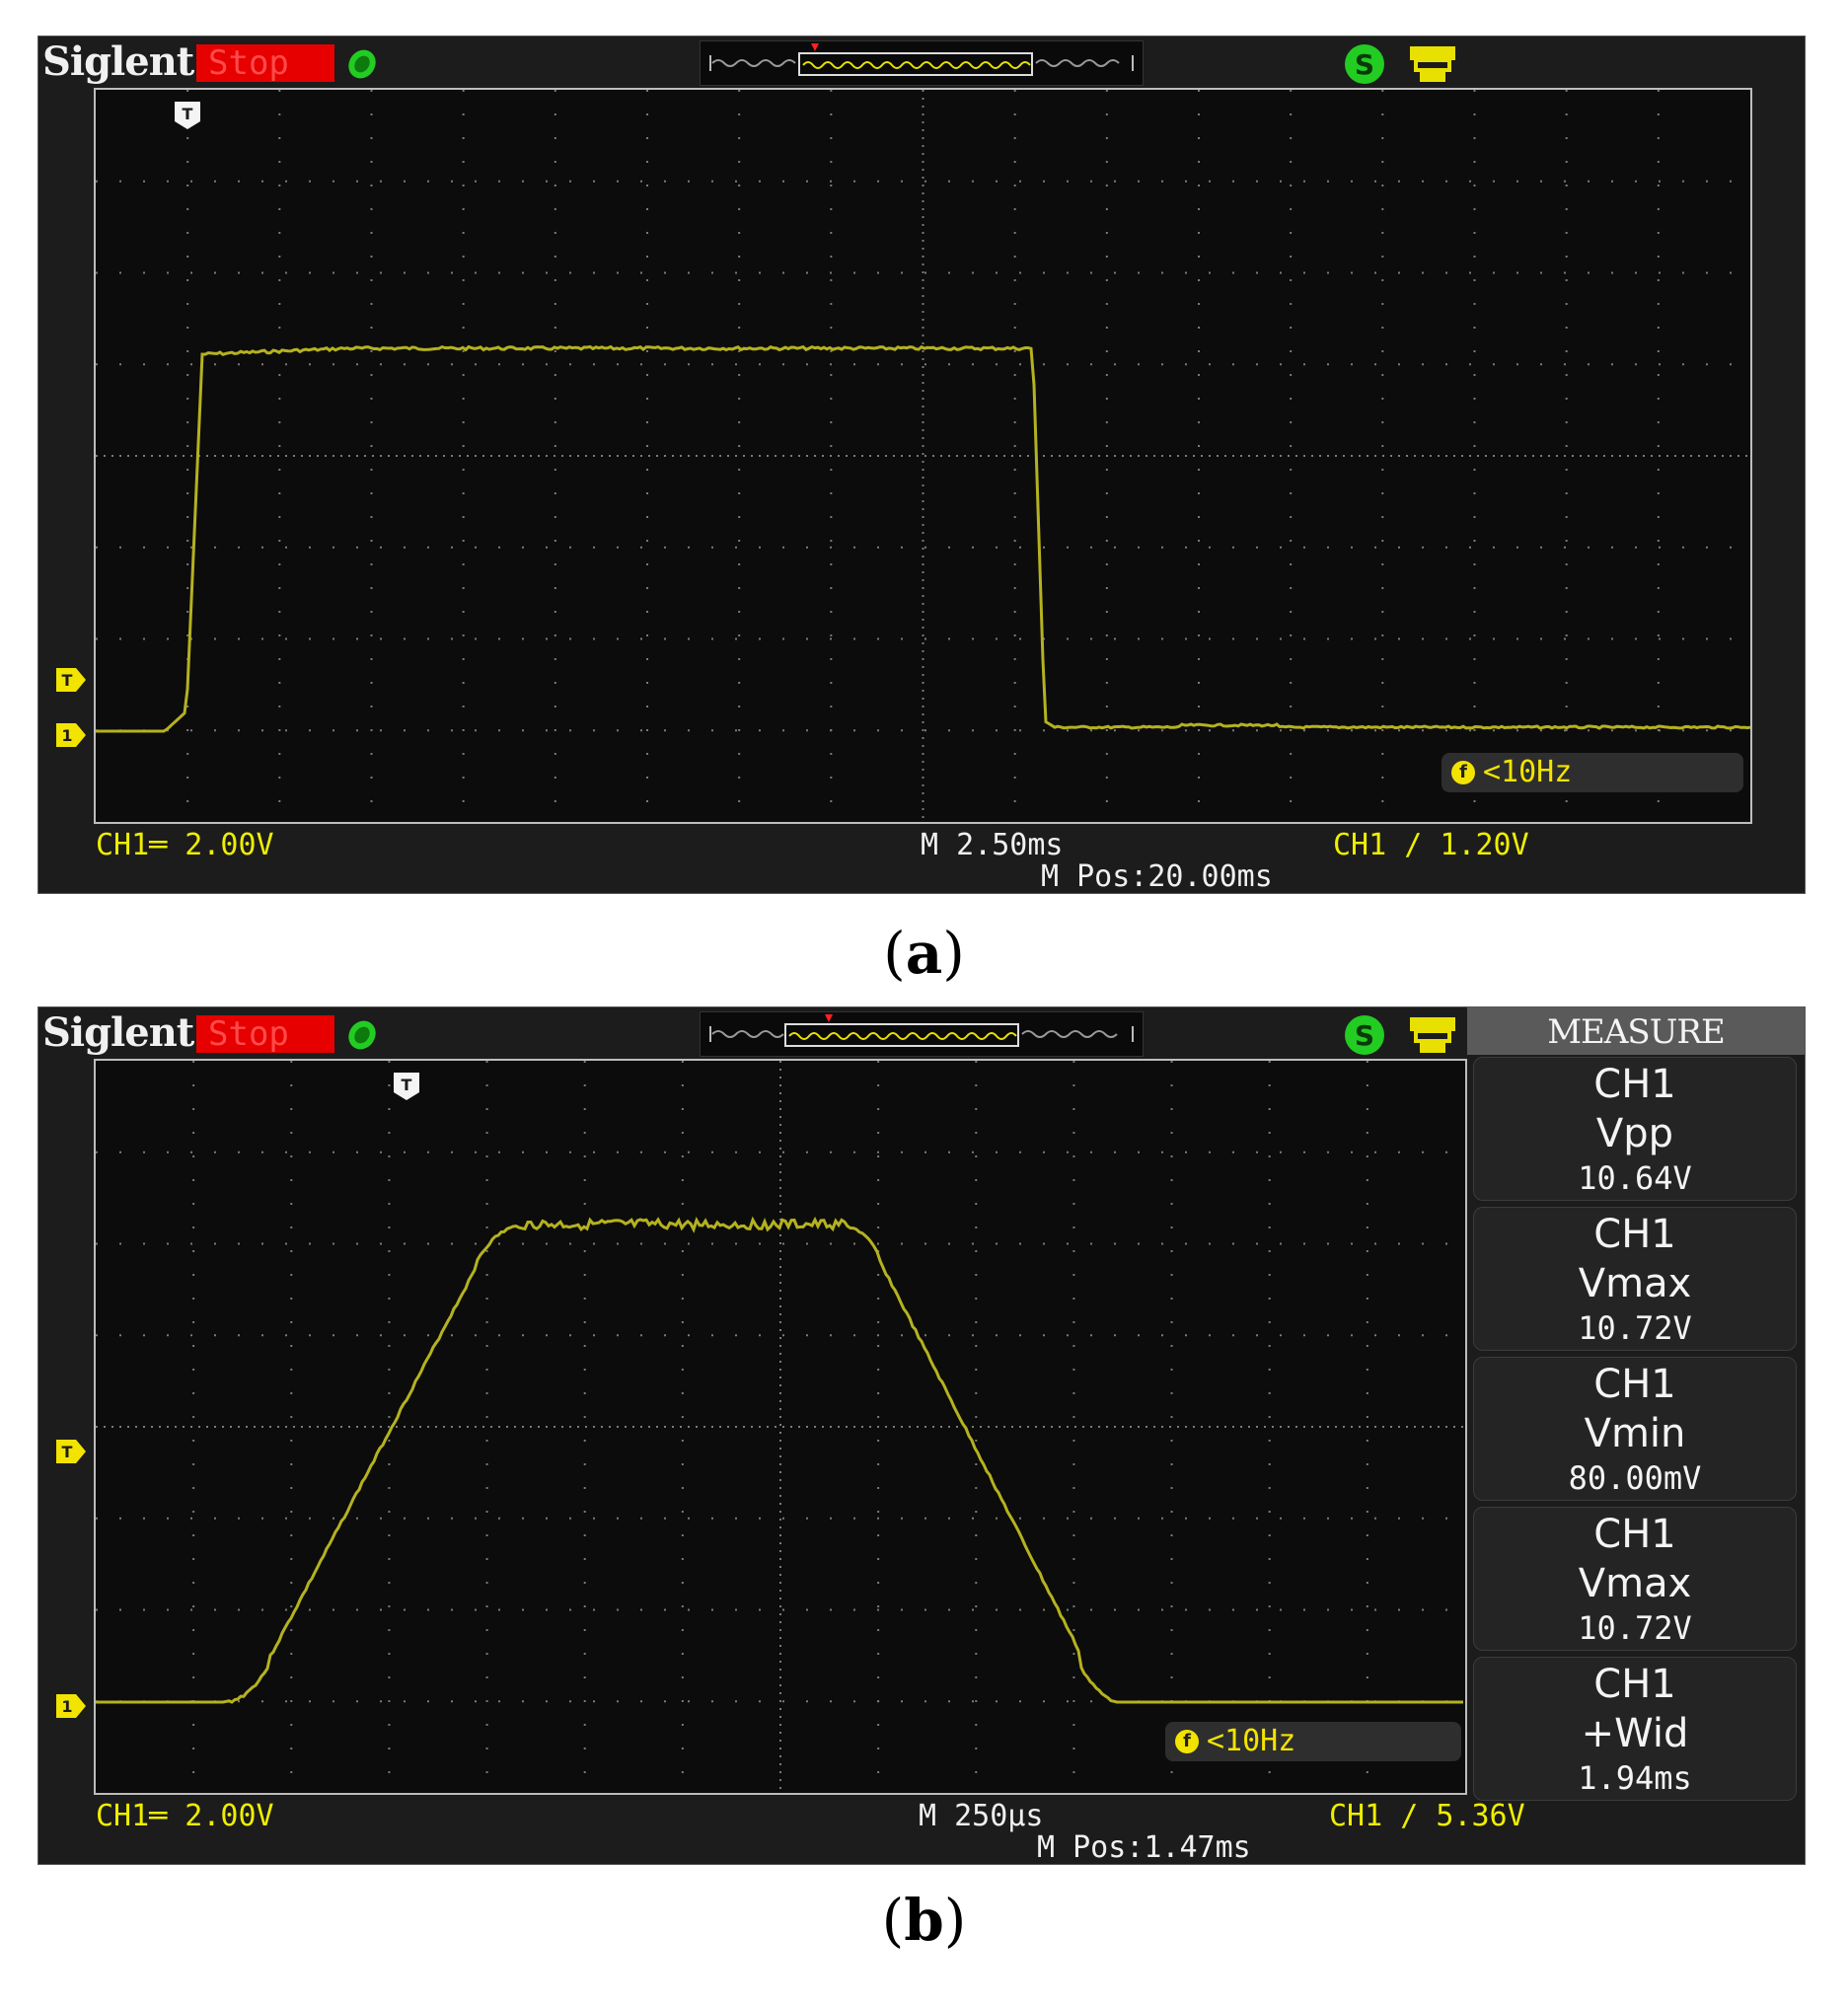 The height and width of the screenshot is (2008, 1848). Describe the element at coordinates (1157, 877) in the screenshot. I see `horizontal-position: M Pos:20.00ms` at that location.